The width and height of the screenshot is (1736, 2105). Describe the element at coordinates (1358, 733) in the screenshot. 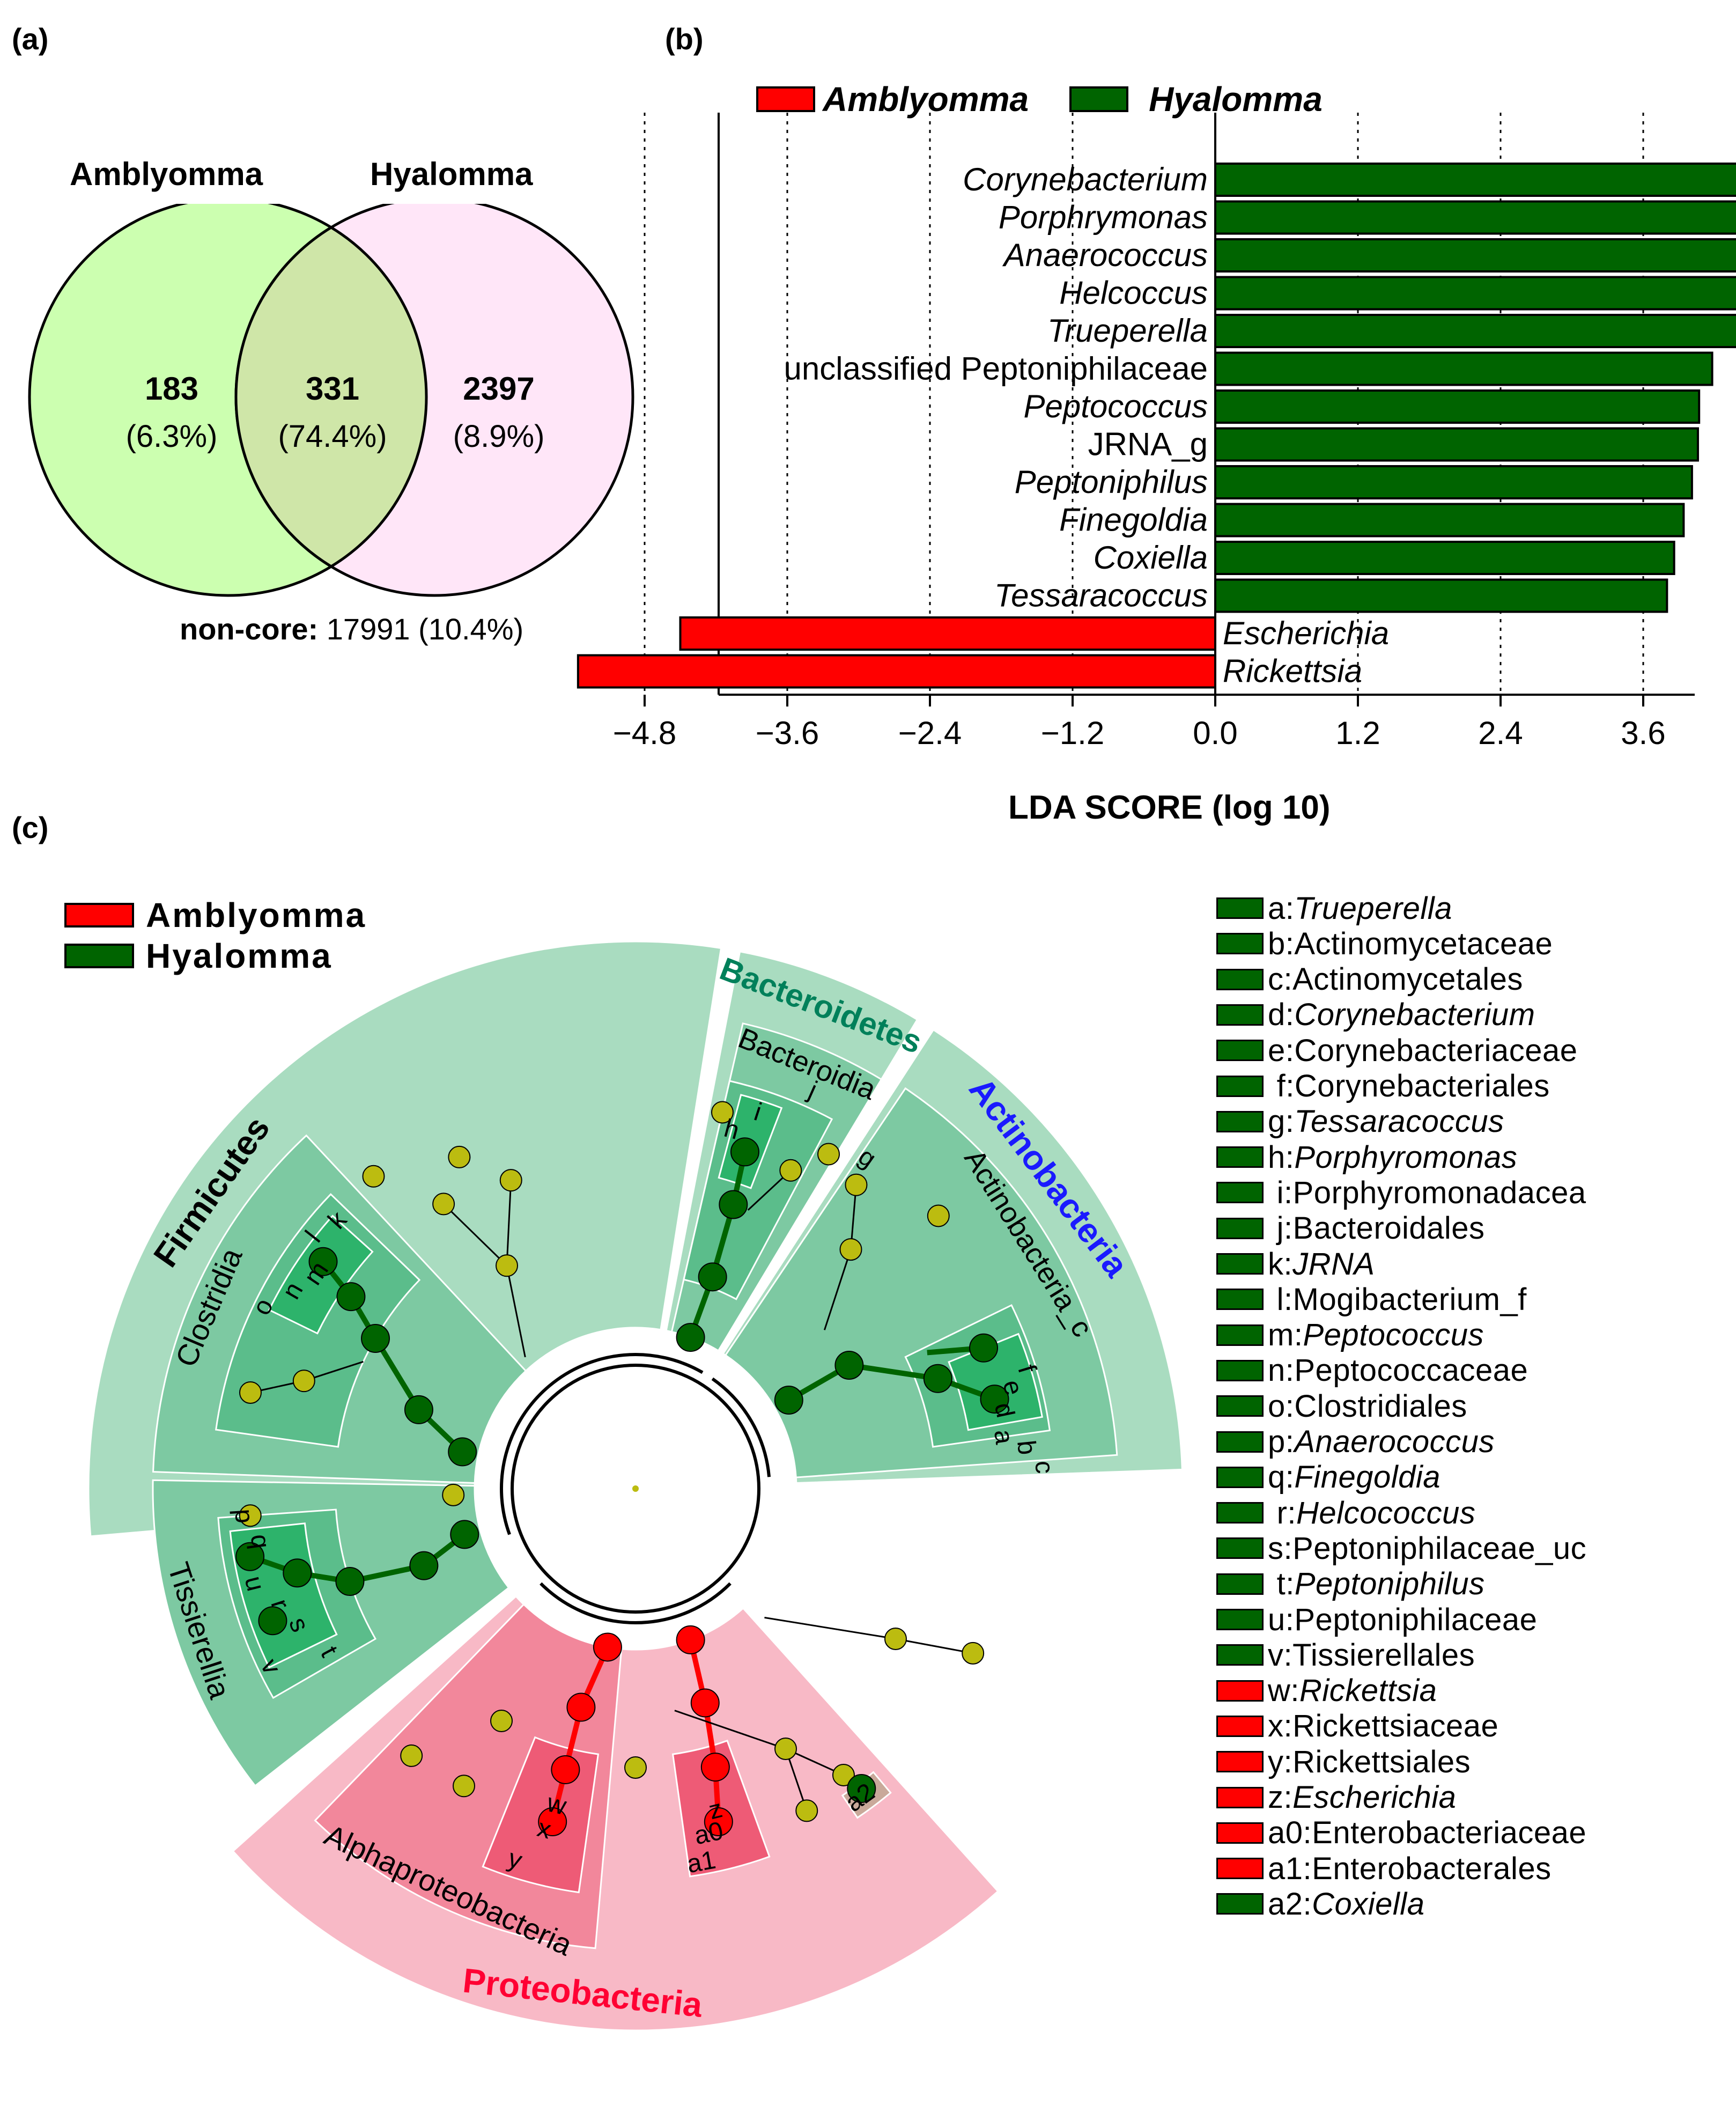

I see `lda-xtick-label: 1.2` at that location.